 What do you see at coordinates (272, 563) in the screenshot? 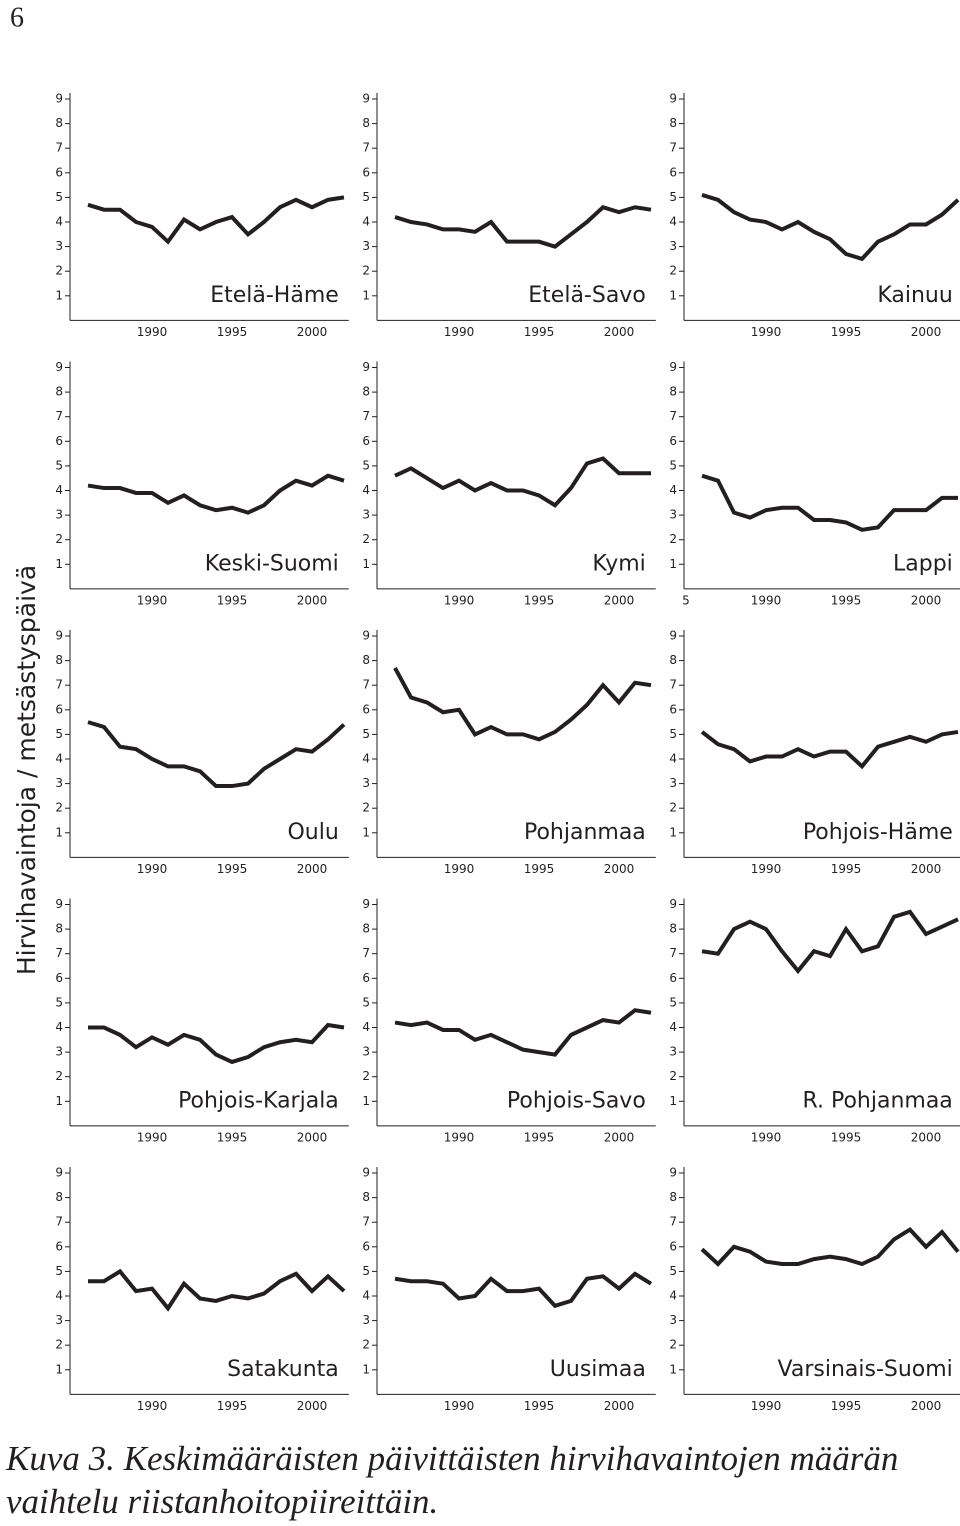
I see `panel-title: Keski-Suomi` at bounding box center [272, 563].